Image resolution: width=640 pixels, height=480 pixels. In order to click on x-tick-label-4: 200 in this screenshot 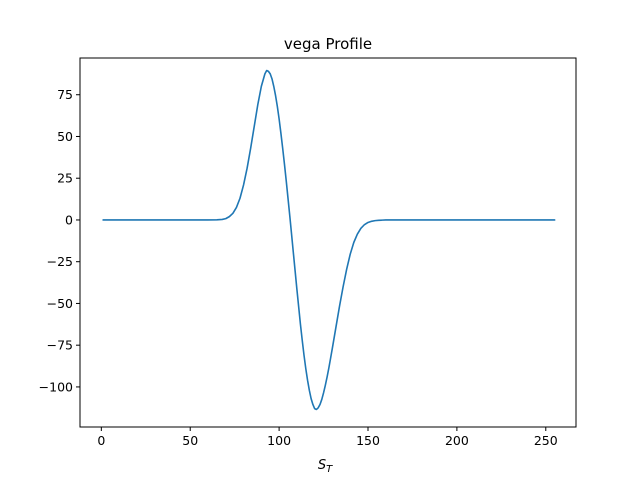, I will do `click(457, 440)`.